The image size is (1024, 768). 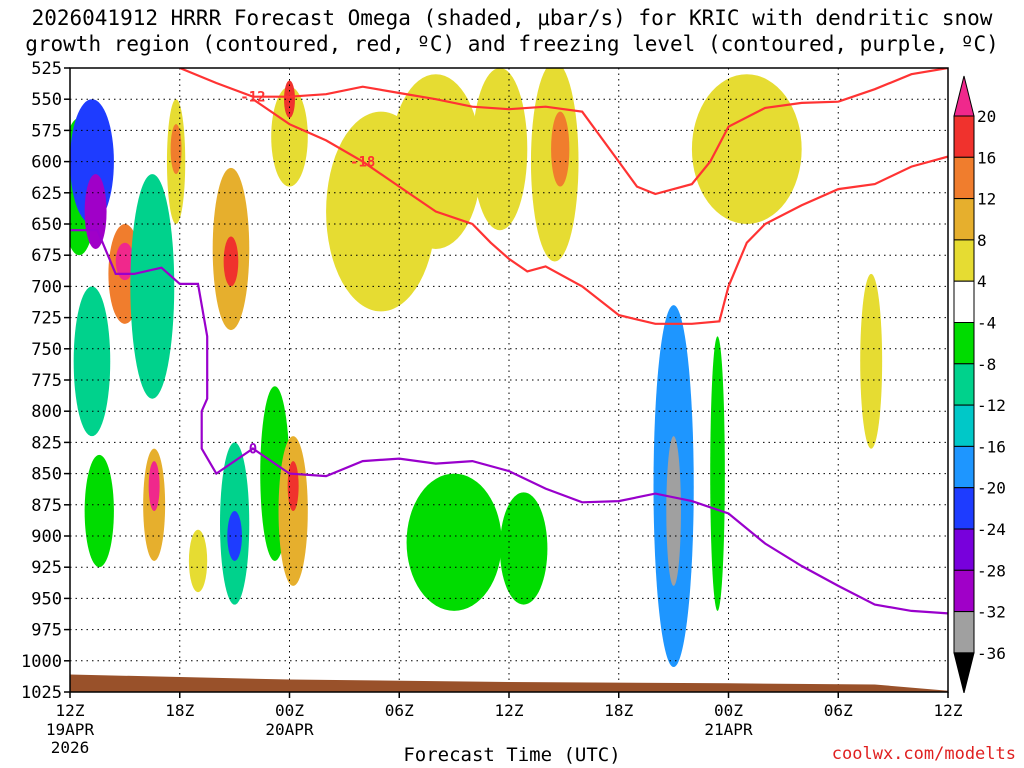 What do you see at coordinates (986, 323) in the screenshot?
I see `colorbar-label-5: -4` at bounding box center [986, 323].